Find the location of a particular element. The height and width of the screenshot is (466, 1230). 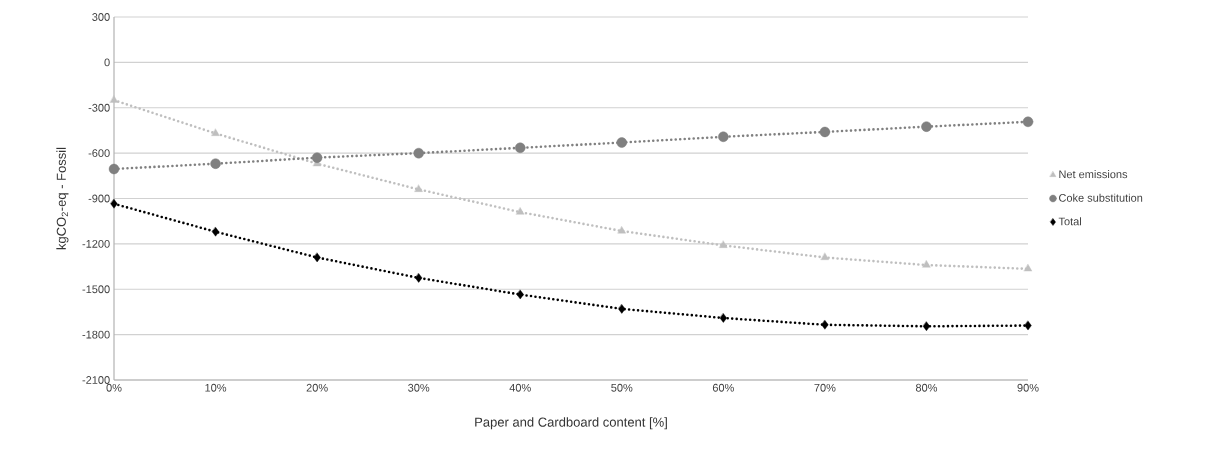

x-axis-title: Paper and Cardboard content [%] is located at coordinates (571, 423).